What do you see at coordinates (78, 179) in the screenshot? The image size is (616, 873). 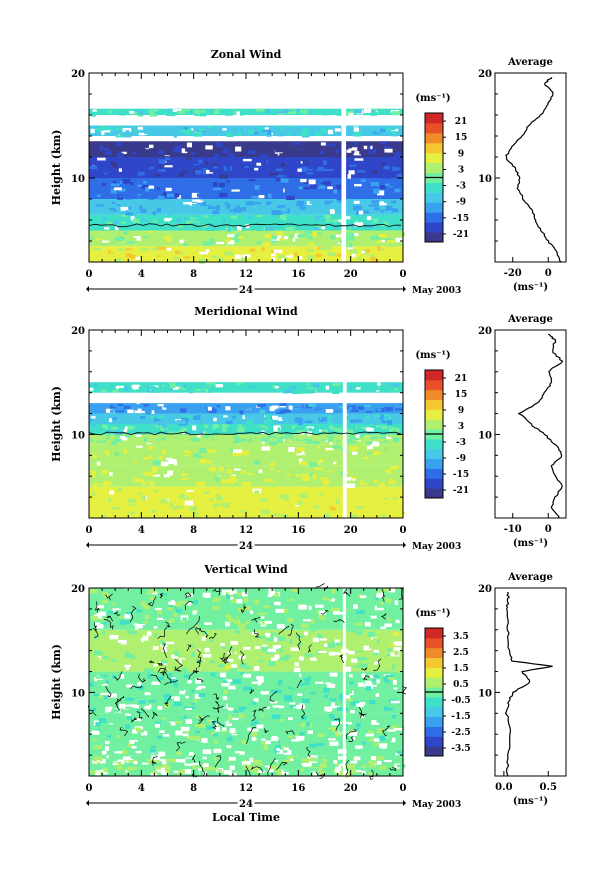 I see `y-tick-label: 10` at bounding box center [78, 179].